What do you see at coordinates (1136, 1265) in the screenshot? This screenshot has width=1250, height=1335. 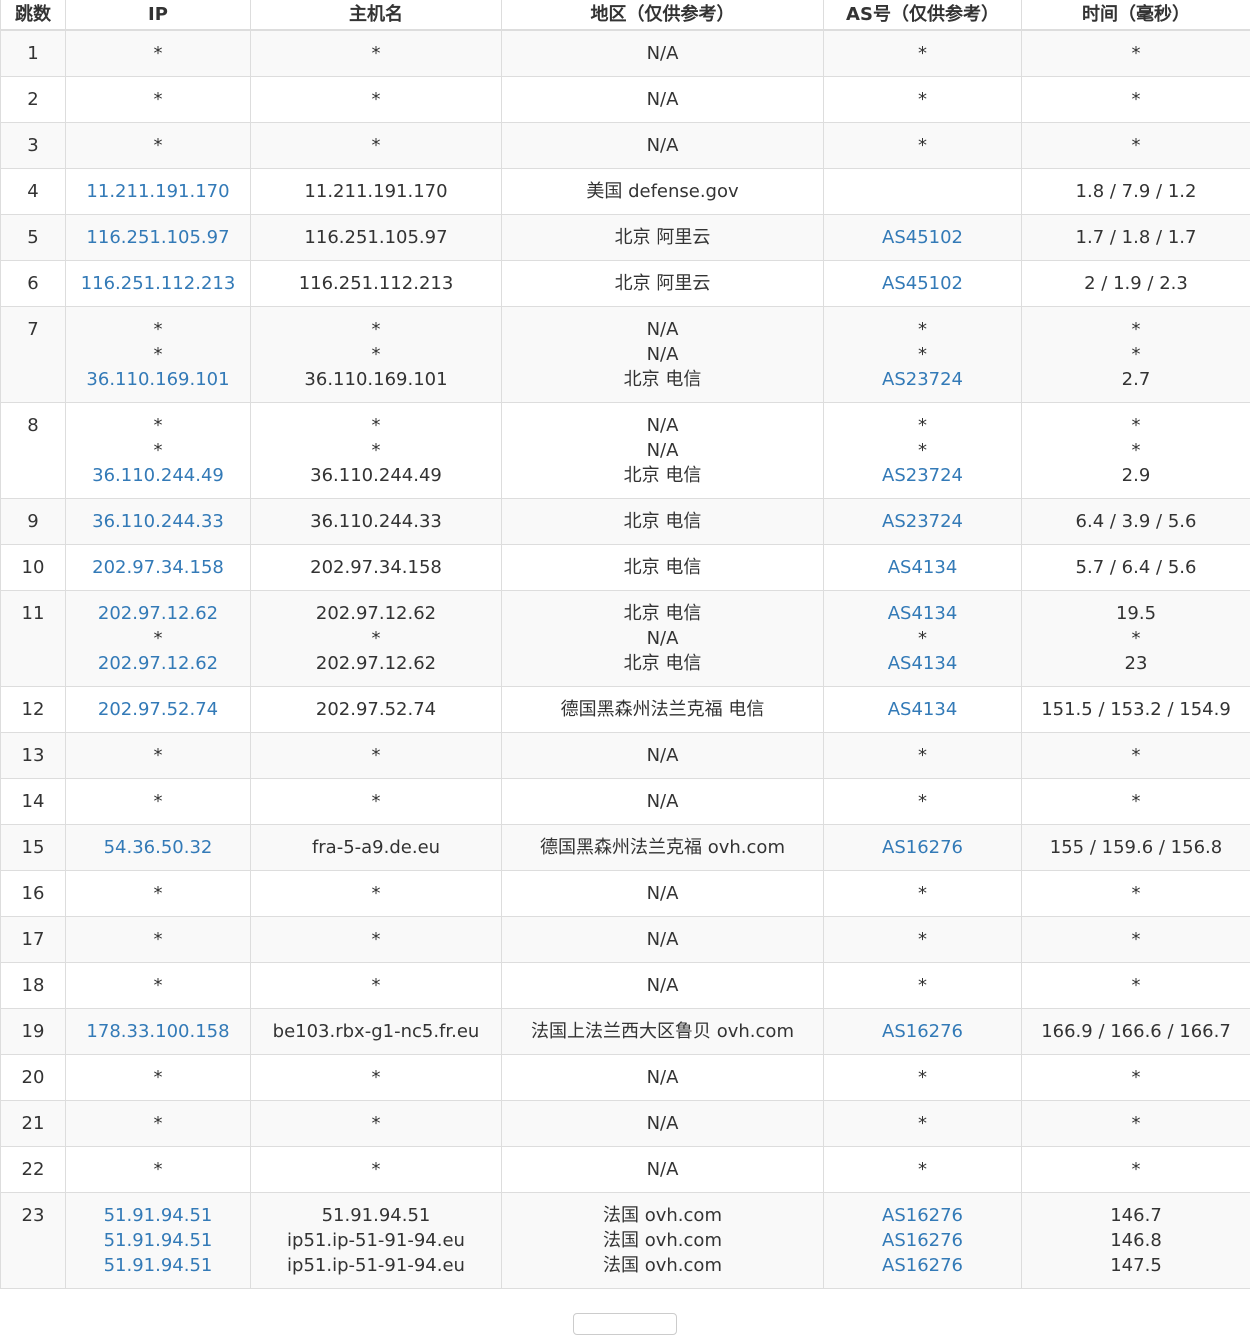 I see `time-text: 147.5` at bounding box center [1136, 1265].